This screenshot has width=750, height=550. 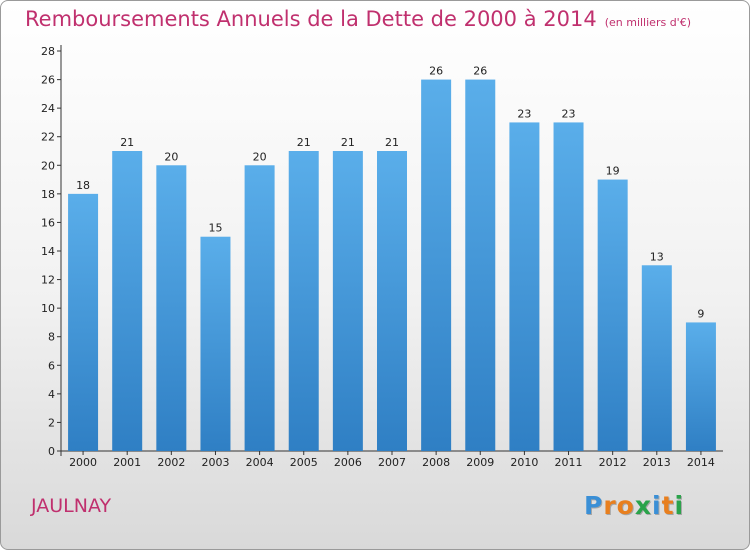 I want to click on x-tick-label: 2008, so click(x=436, y=462).